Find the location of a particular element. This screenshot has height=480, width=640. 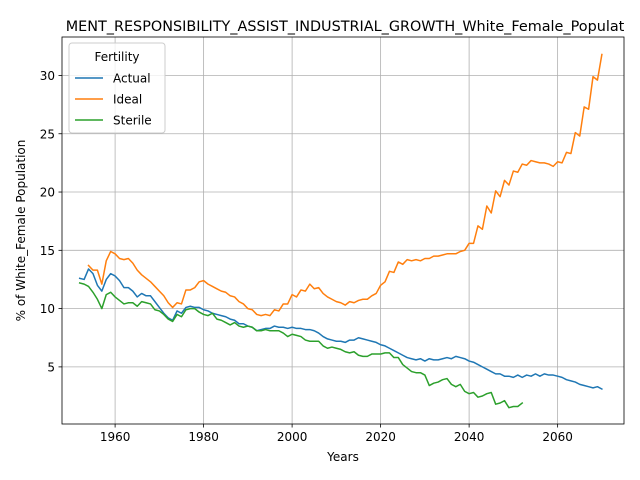

legend-label-actual: Actual is located at coordinates (132, 79).